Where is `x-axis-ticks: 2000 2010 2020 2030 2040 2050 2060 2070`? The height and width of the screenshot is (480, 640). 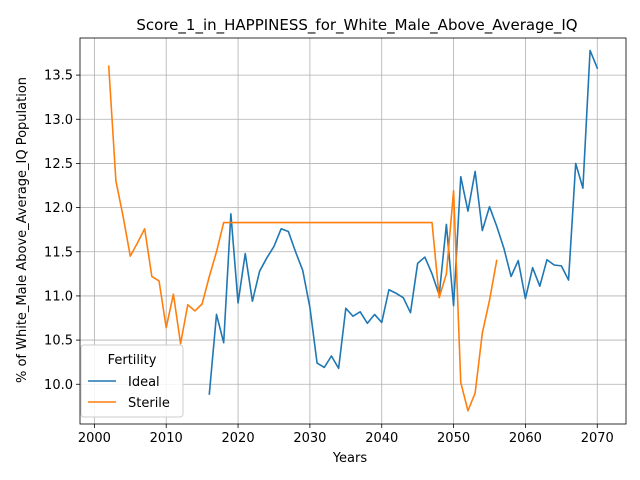 x-axis-ticks: 2000 2010 2020 2030 2040 2050 2060 2070 is located at coordinates (346, 435).